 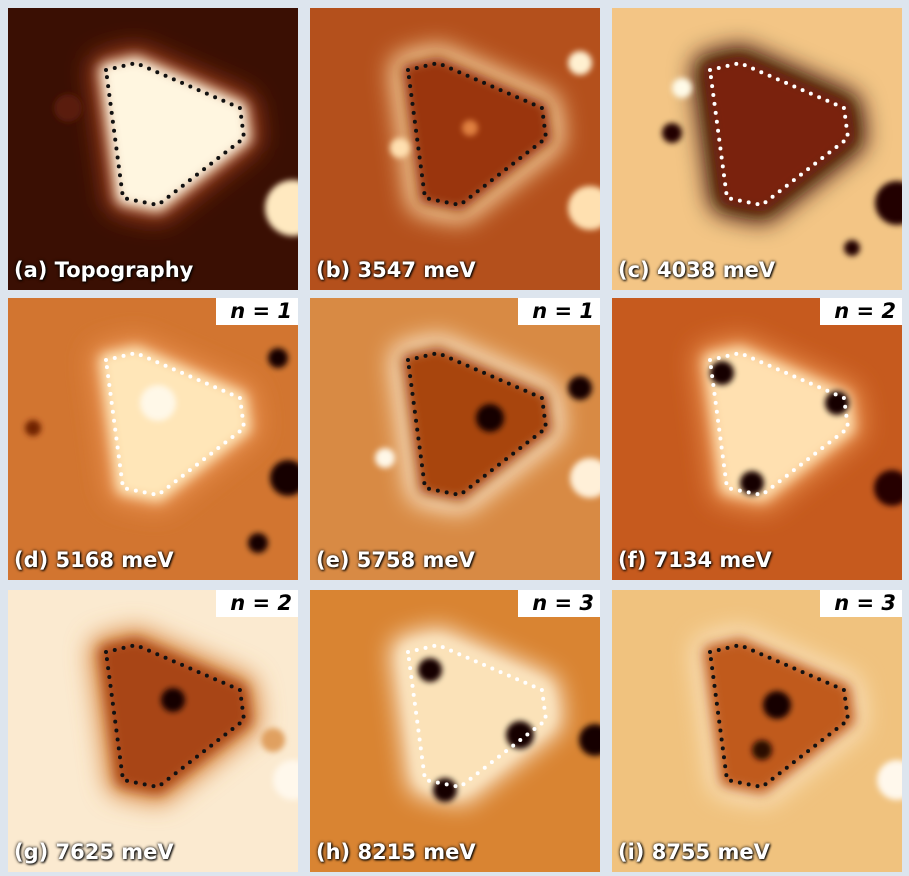 I want to click on panel-label: (e) 5758 meV, so click(x=395, y=560).